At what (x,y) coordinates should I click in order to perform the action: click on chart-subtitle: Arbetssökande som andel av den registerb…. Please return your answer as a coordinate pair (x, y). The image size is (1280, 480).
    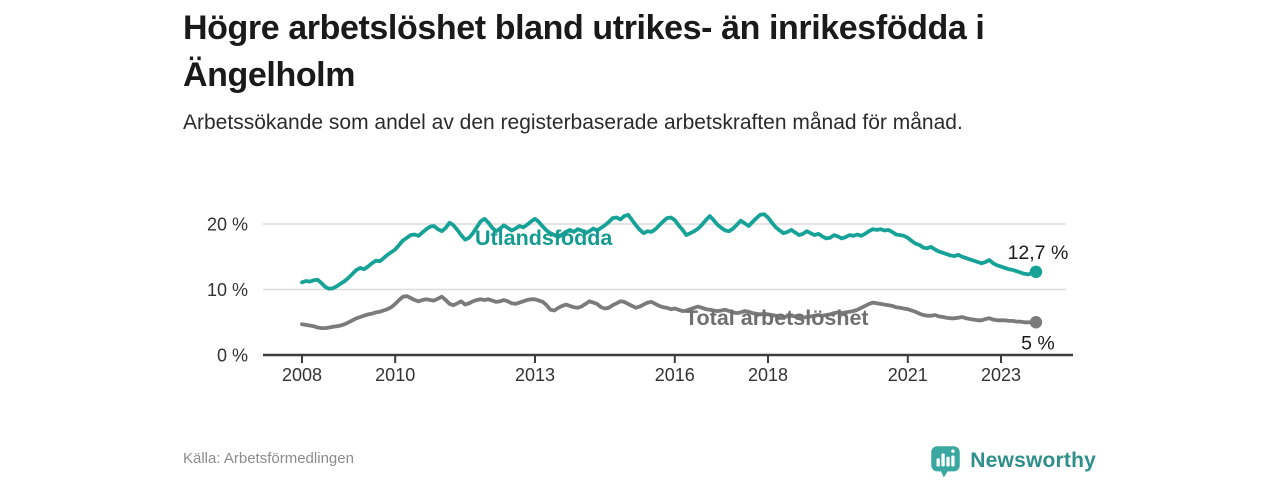
    Looking at the image, I should click on (573, 122).